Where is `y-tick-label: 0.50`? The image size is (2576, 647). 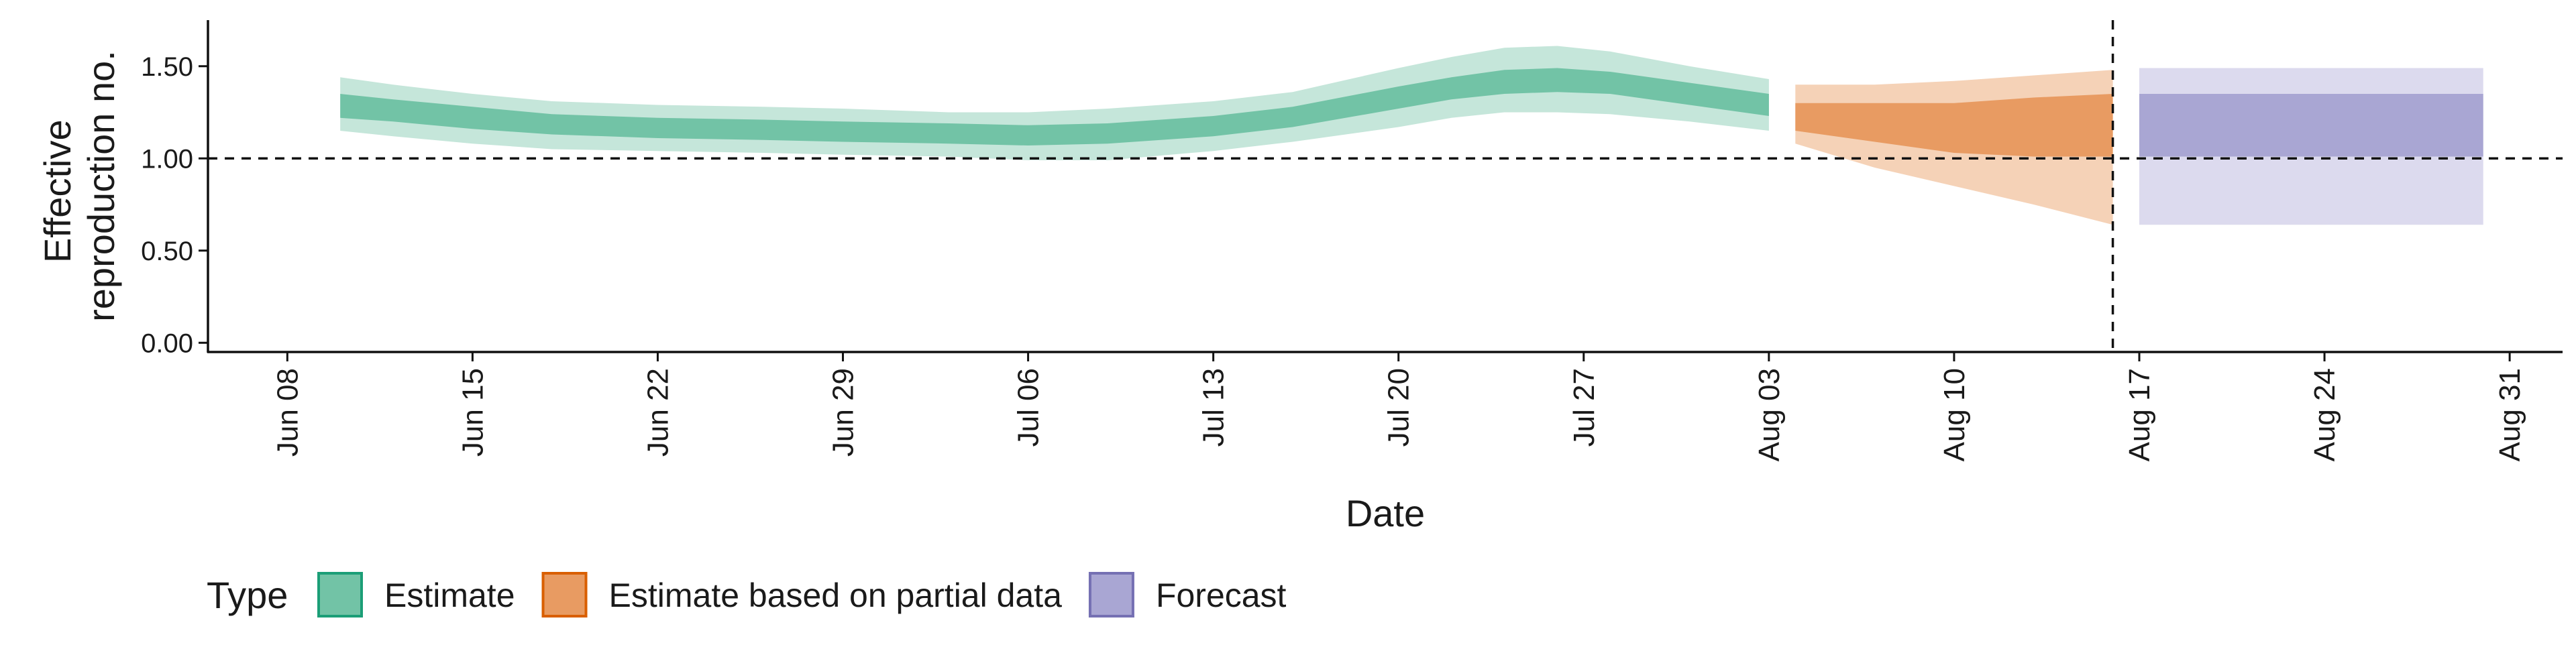 y-tick-label: 0.50 is located at coordinates (167, 251).